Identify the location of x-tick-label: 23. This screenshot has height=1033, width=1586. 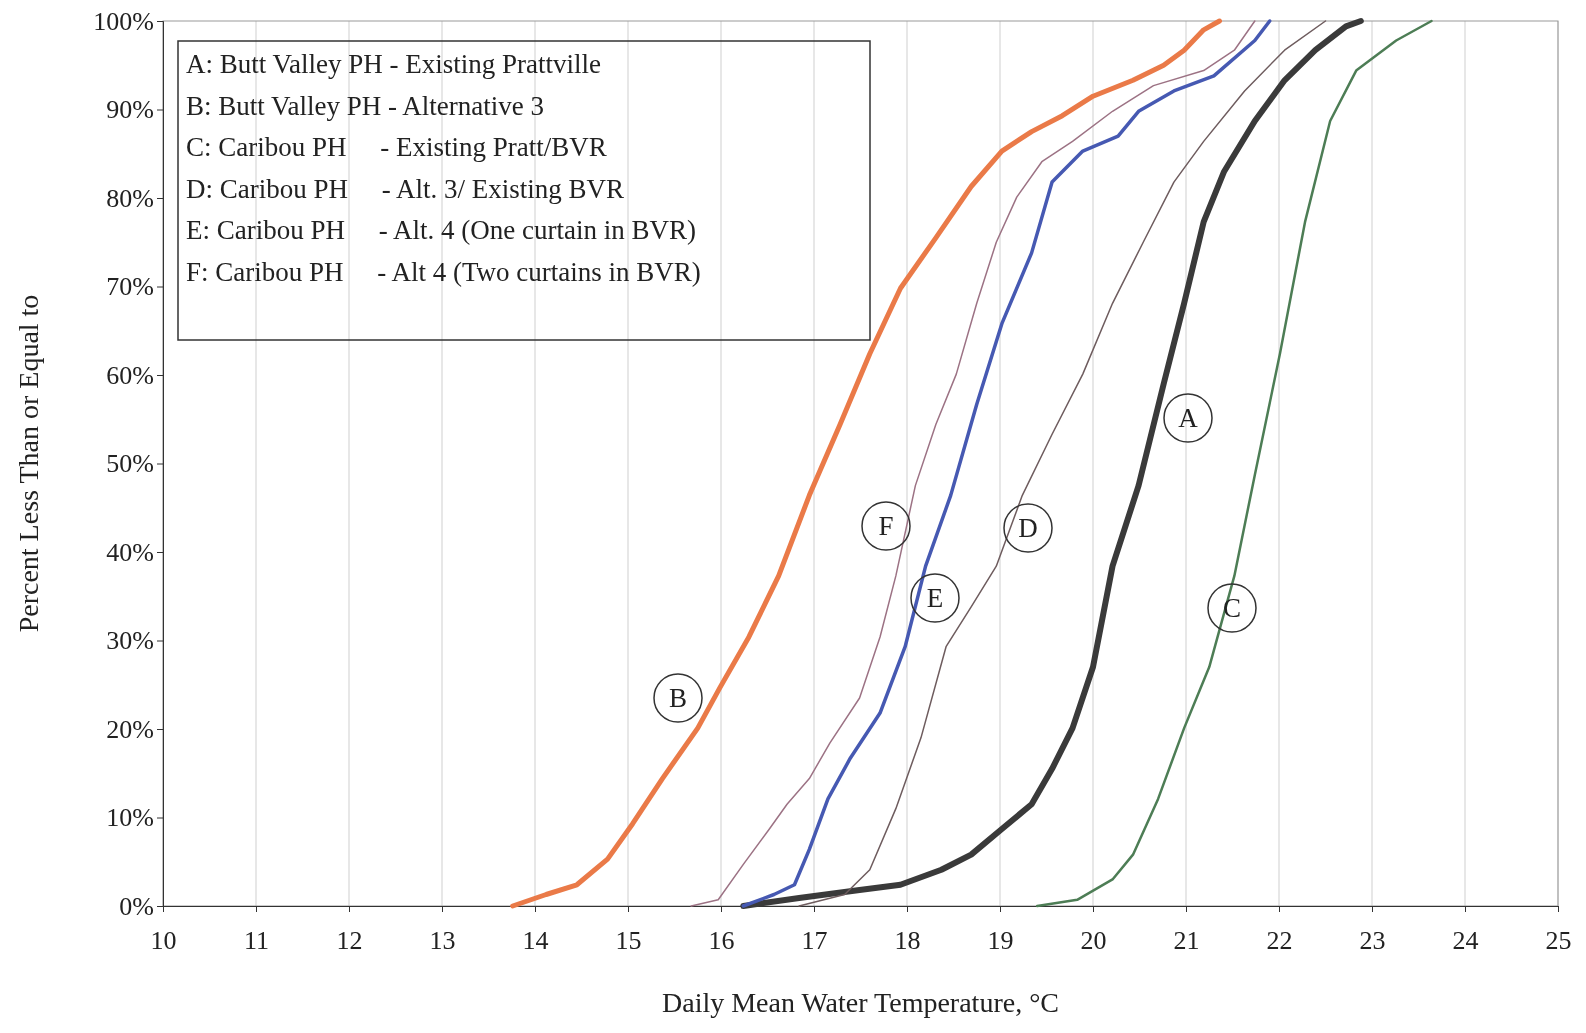
(1372, 940).